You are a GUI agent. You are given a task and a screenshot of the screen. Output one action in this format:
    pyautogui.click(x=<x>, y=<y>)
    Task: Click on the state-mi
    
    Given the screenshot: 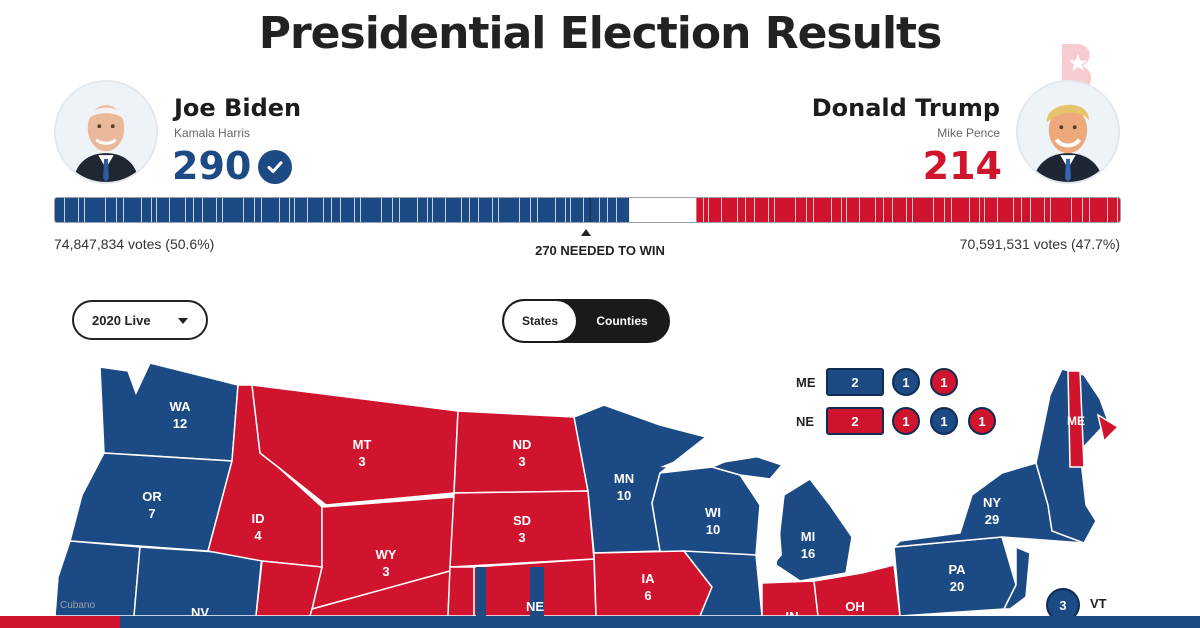 What is the action you would take?
    pyautogui.click(x=814, y=530)
    